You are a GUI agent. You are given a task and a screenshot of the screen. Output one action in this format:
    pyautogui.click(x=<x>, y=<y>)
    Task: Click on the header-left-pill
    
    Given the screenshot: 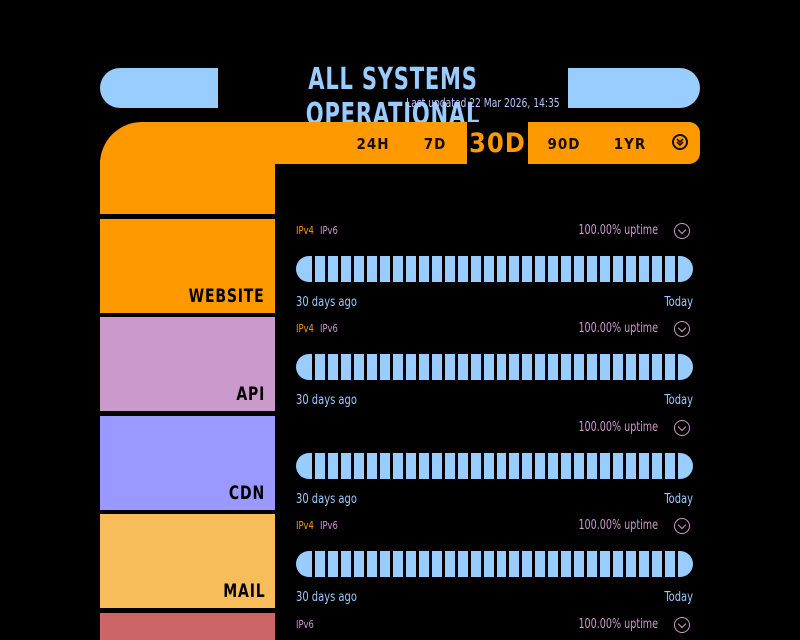 What is the action you would take?
    pyautogui.click(x=159, y=88)
    